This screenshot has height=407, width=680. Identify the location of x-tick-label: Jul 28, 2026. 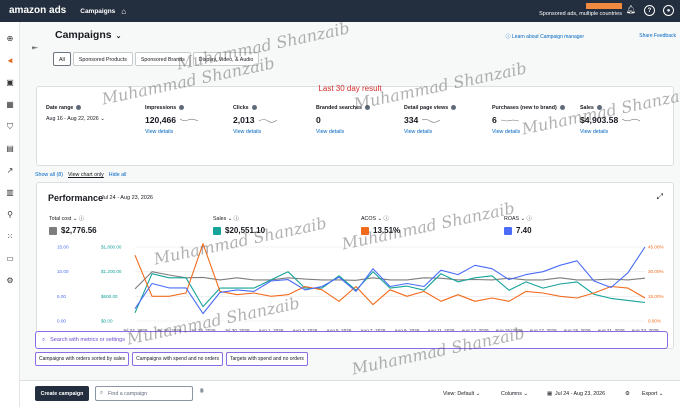
(202, 330).